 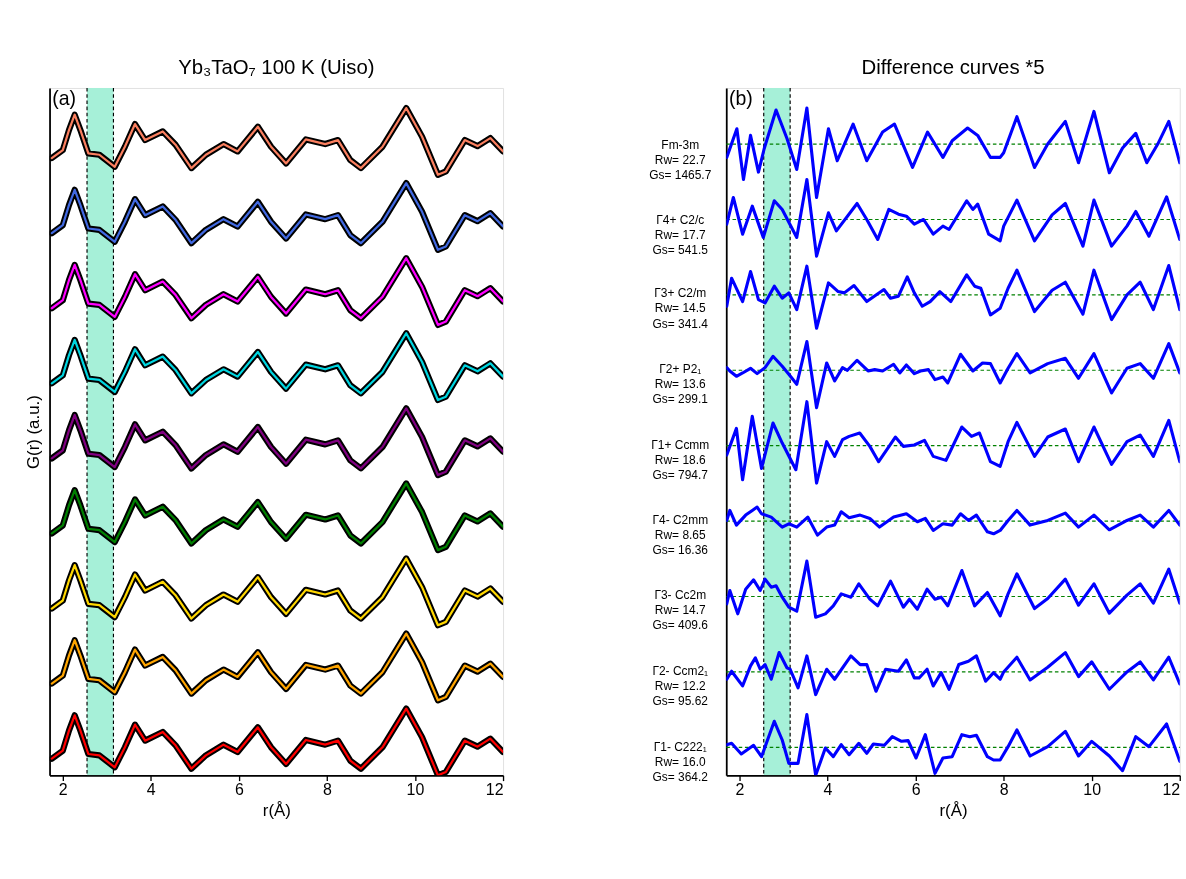 What do you see at coordinates (953, 67) in the screenshot?
I see `chart-title: Difference curves *5` at bounding box center [953, 67].